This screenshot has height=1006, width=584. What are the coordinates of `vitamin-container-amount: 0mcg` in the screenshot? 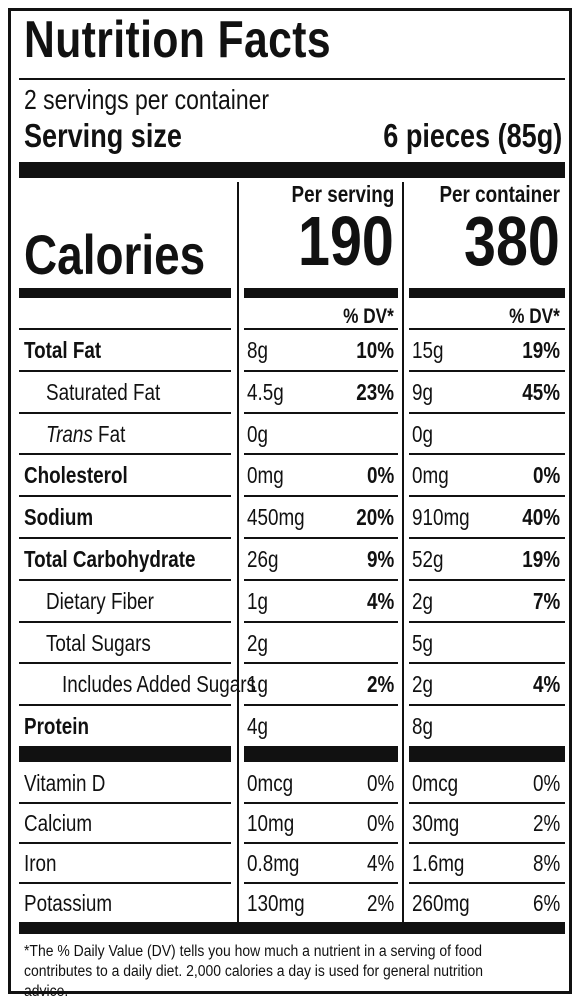 It's located at (440, 783).